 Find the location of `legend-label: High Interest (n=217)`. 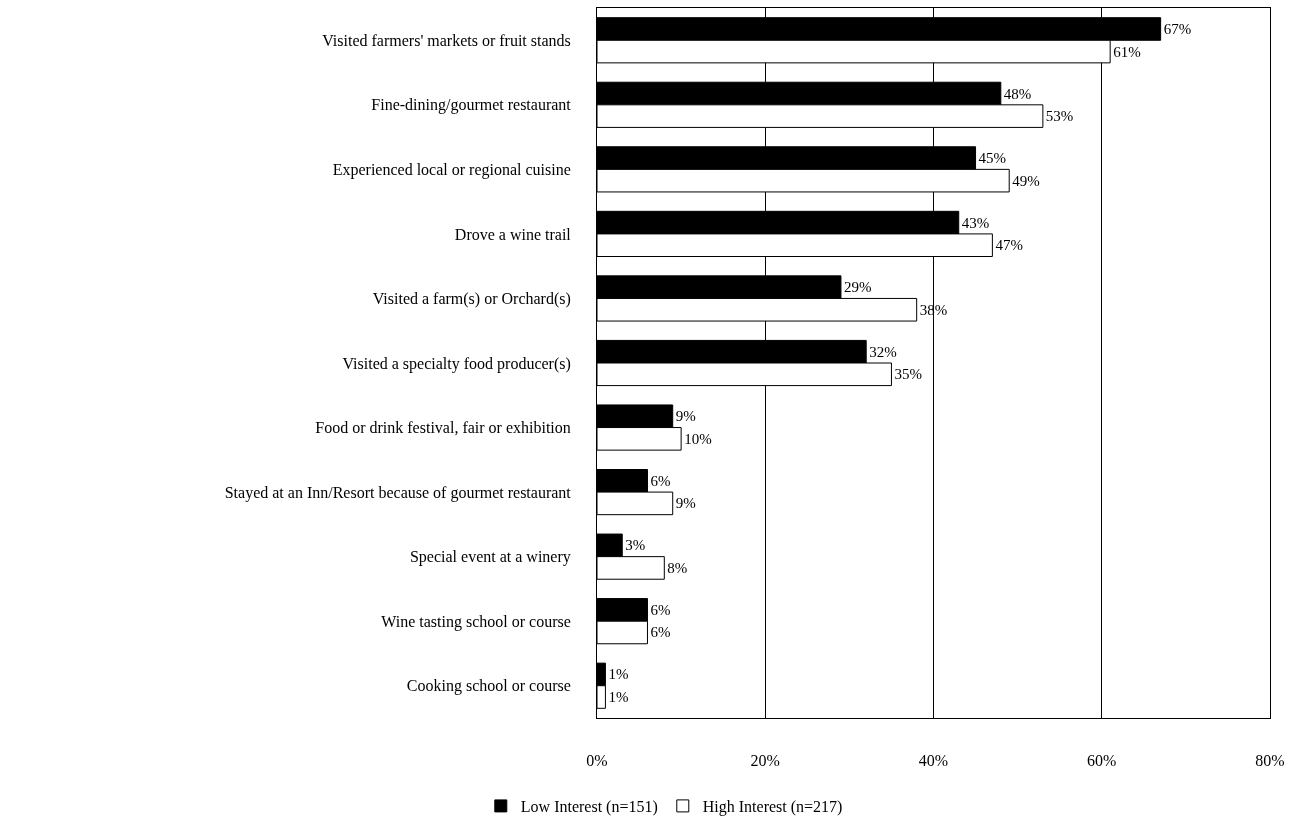

legend-label: High Interest (n=217) is located at coordinates (772, 807).